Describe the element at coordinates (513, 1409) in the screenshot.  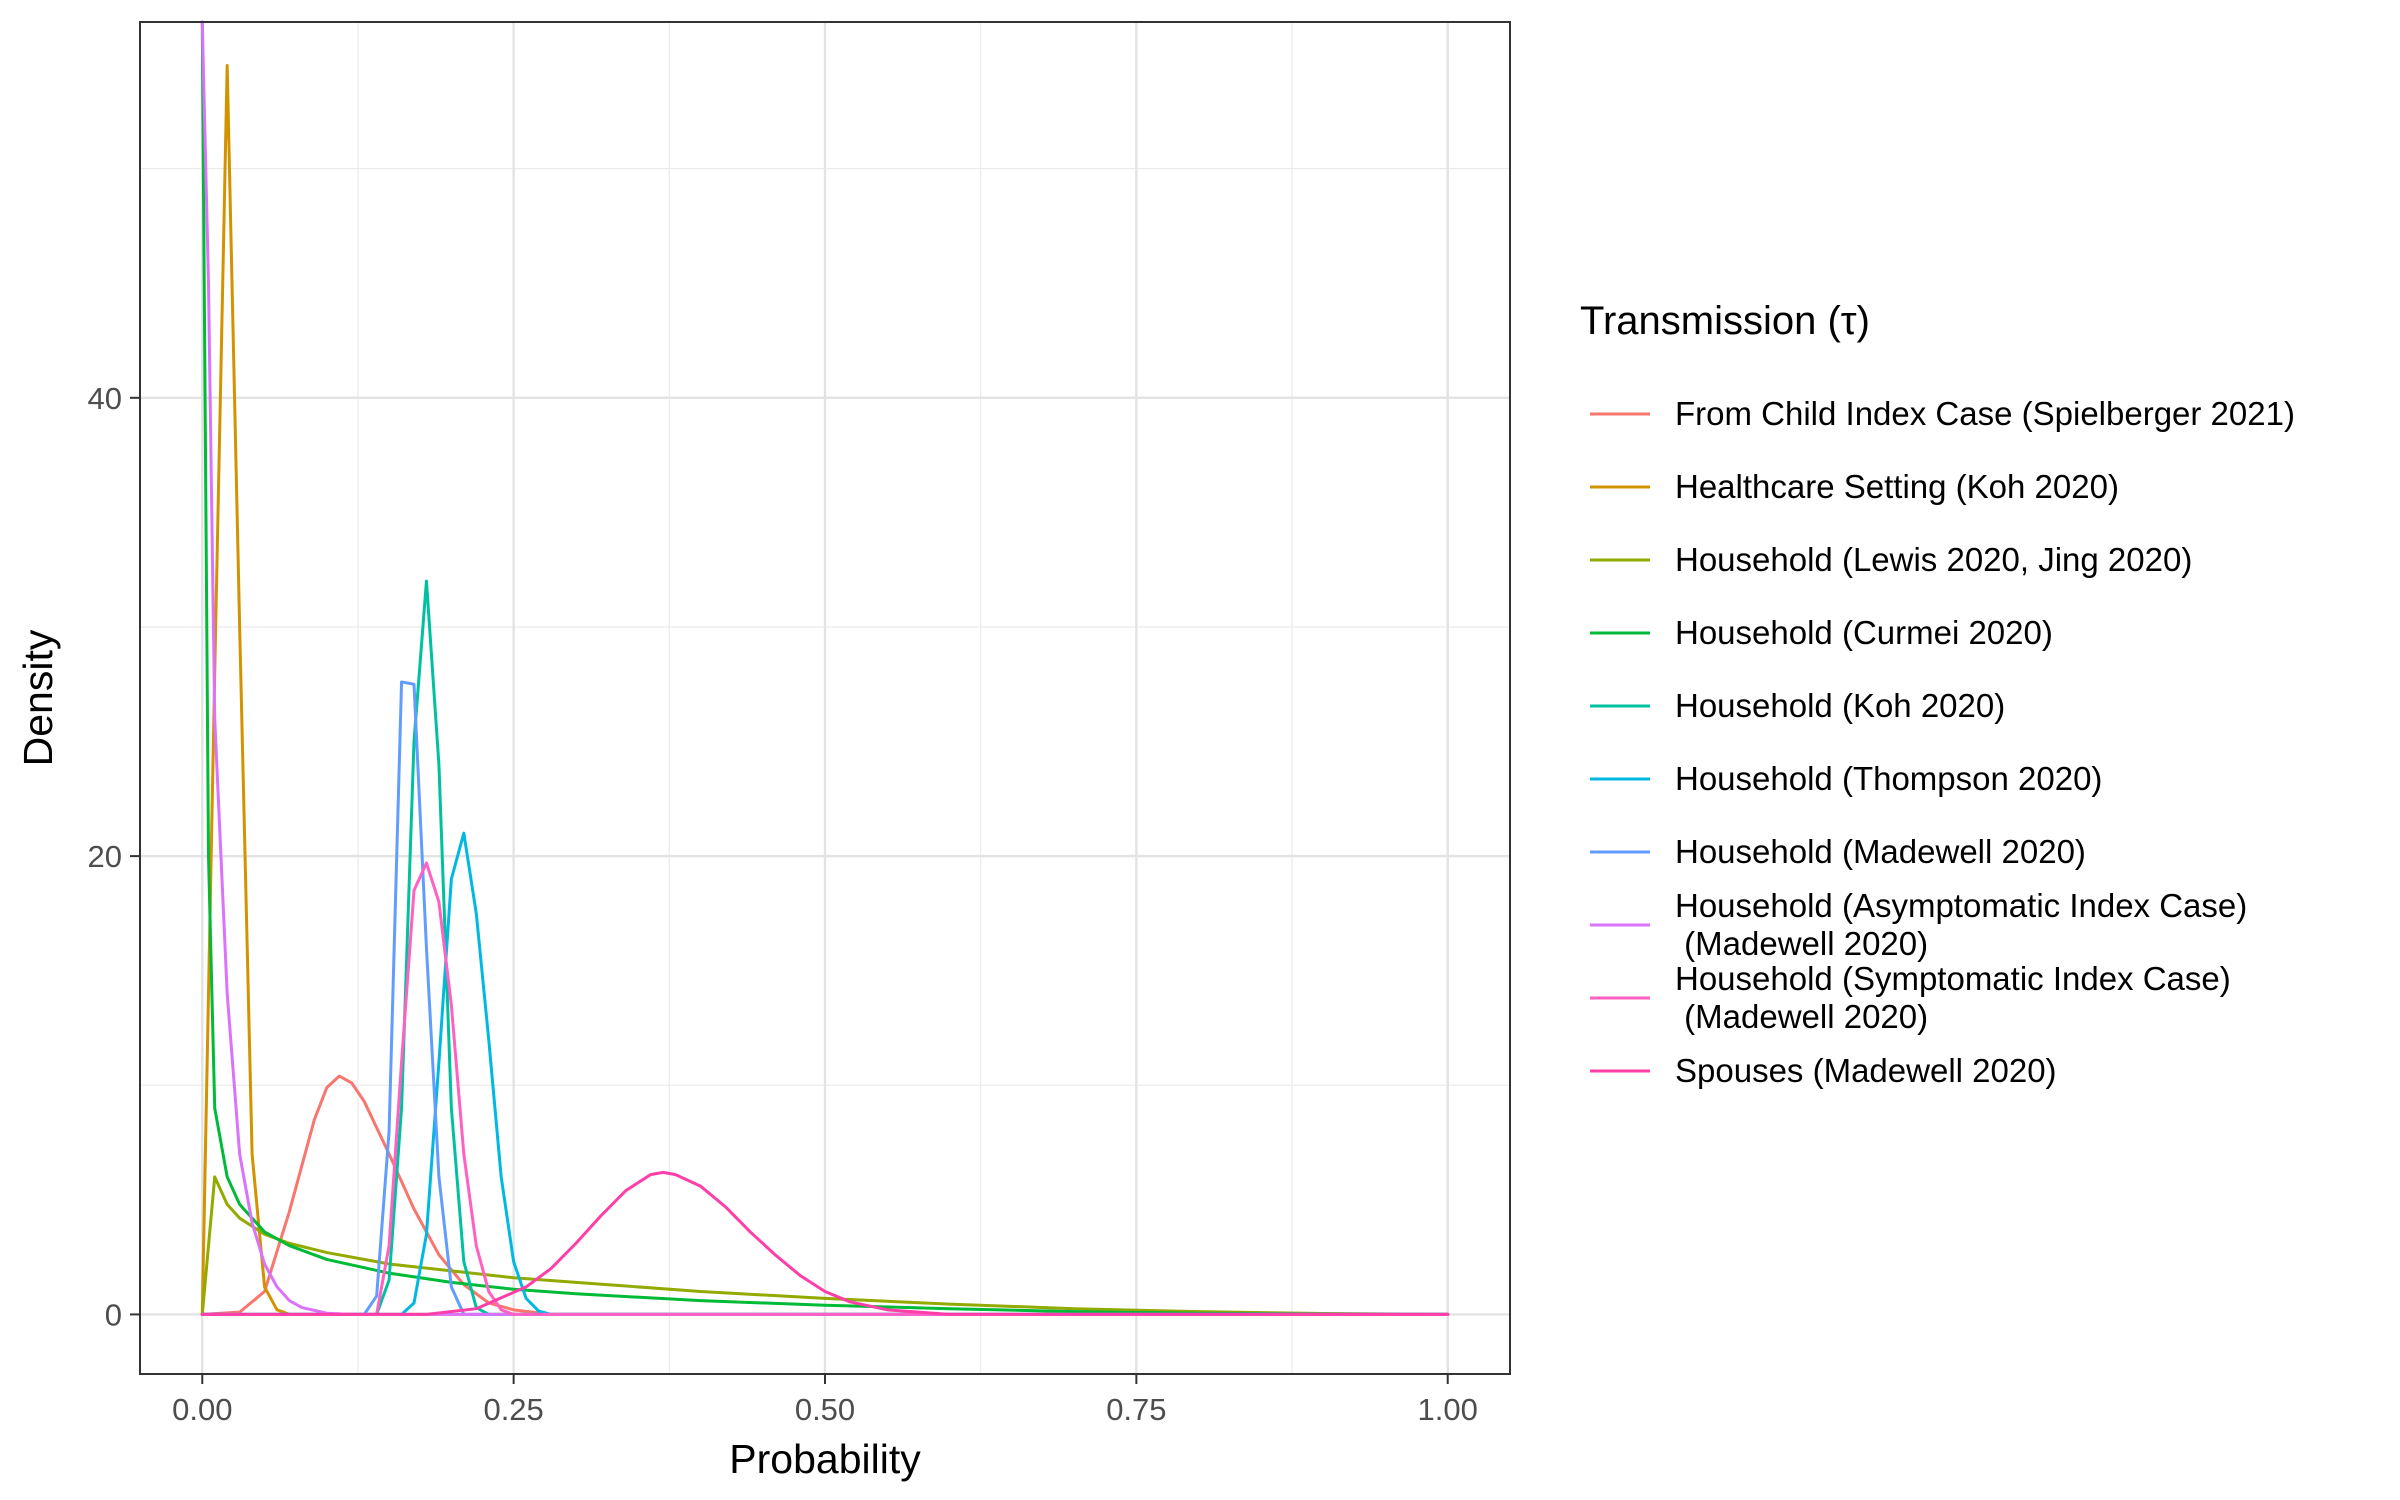
I see `x-tick-label: 0.25` at that location.